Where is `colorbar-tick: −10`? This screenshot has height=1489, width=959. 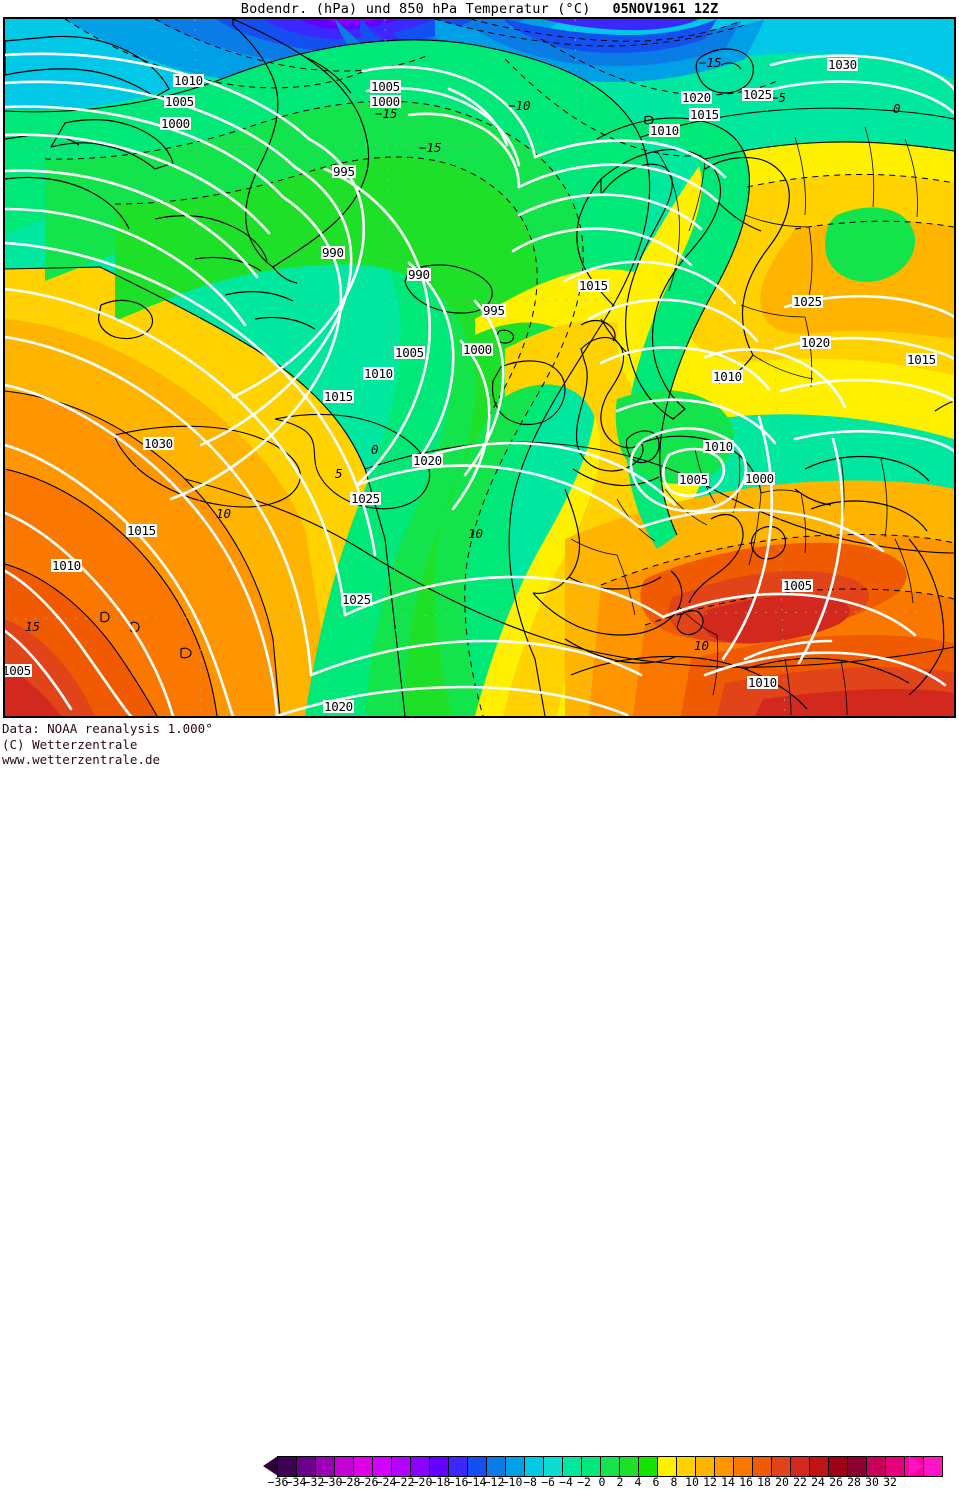
colorbar-tick: −10 is located at coordinates (512, 1482).